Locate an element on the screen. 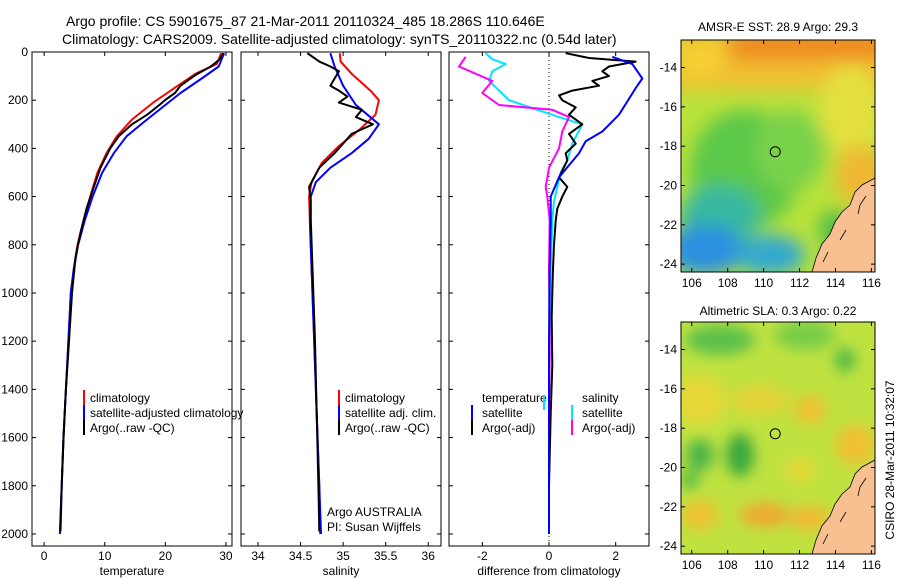  sla-map-axes: 106 108 110 112 114 116 -14 -16 -18 -20 -22 -24 is located at coordinates (770, 447).